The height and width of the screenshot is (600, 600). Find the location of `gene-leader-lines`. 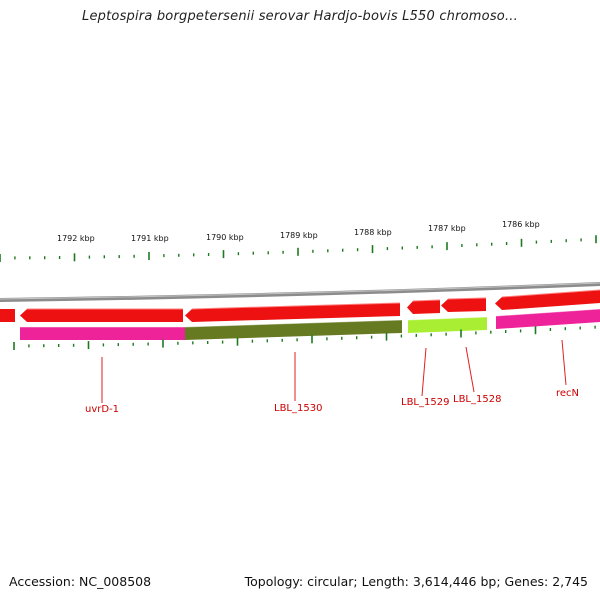

gene-leader-lines is located at coordinates (334, 371).